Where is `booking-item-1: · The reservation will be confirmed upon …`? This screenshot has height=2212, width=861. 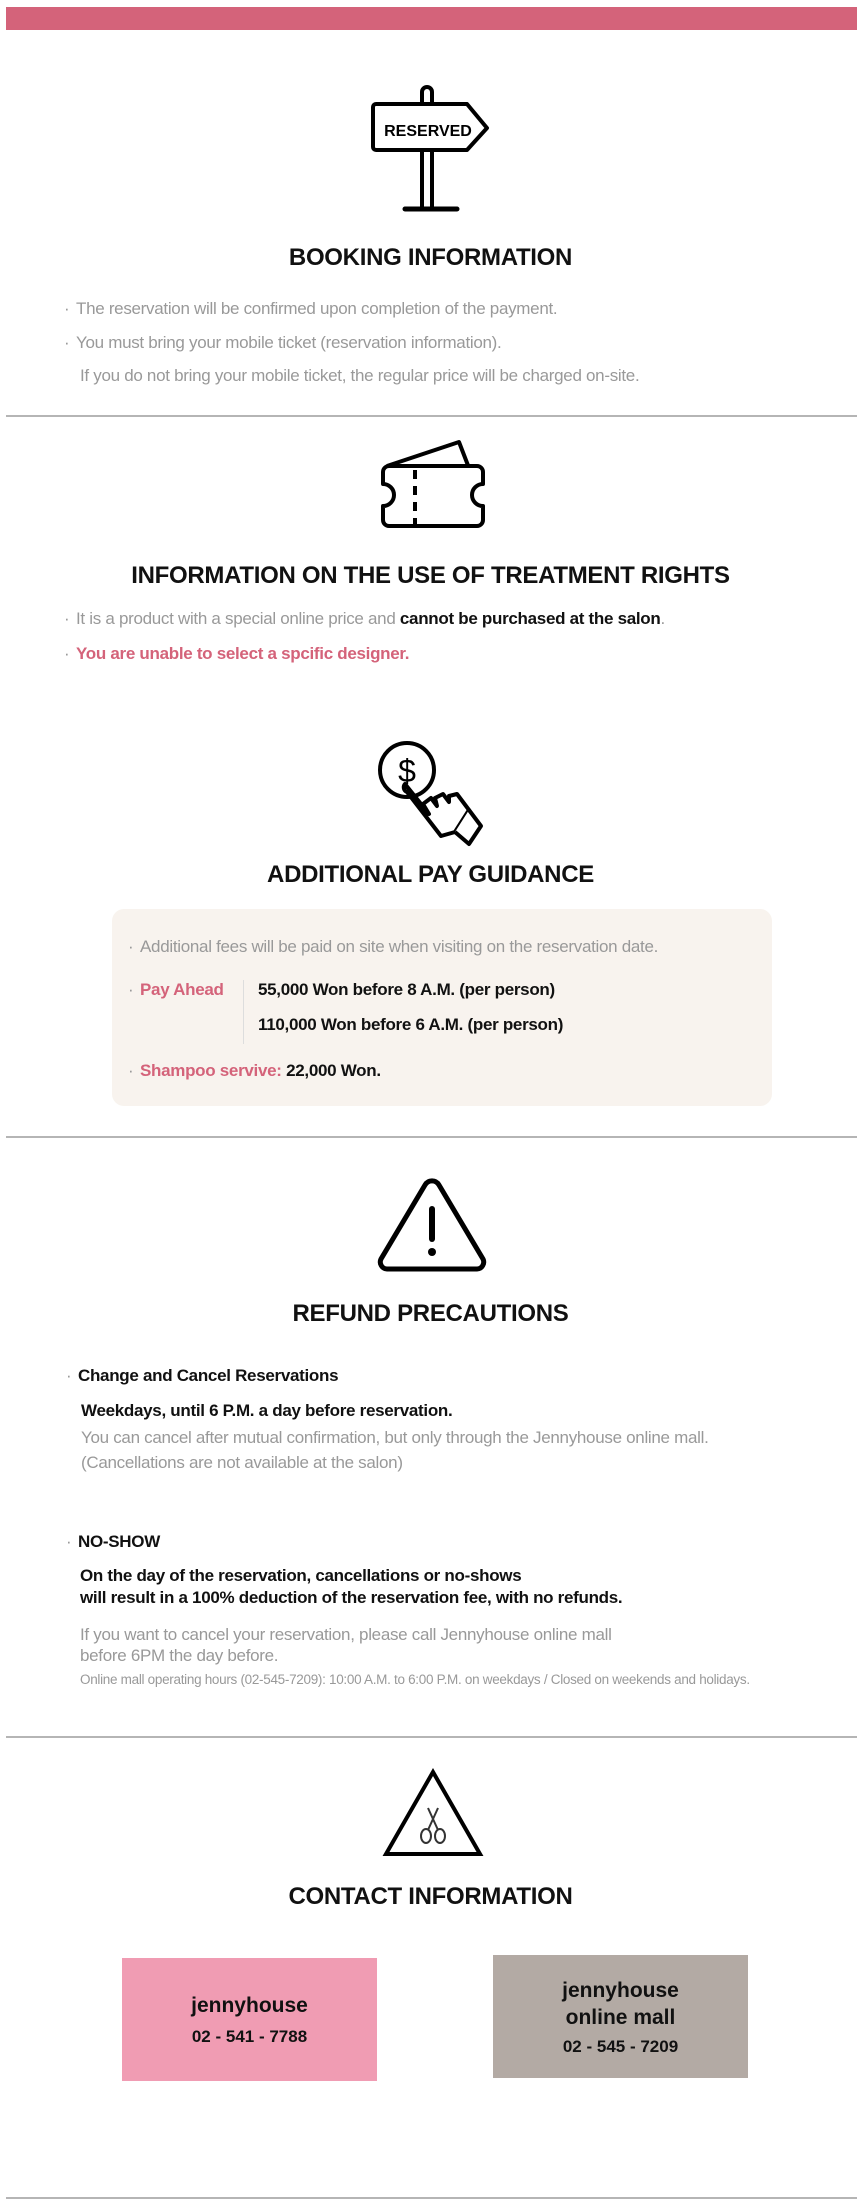 booking-item-1: · The reservation will be confirmed upon … is located at coordinates (311, 308).